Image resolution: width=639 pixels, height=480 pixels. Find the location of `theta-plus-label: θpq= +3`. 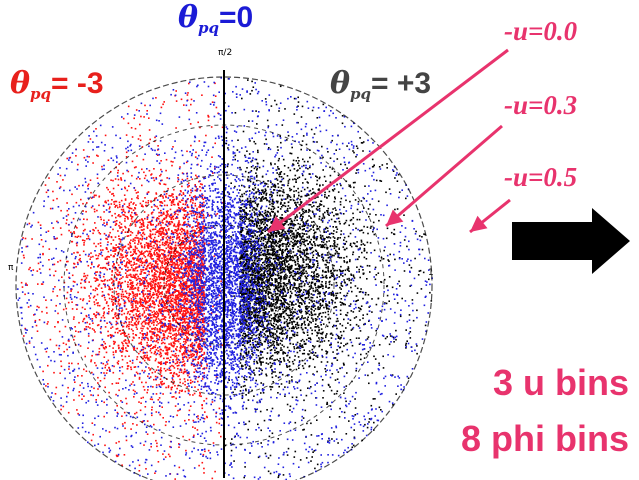

theta-plus-label: θpq= +3 is located at coordinates (381, 84).